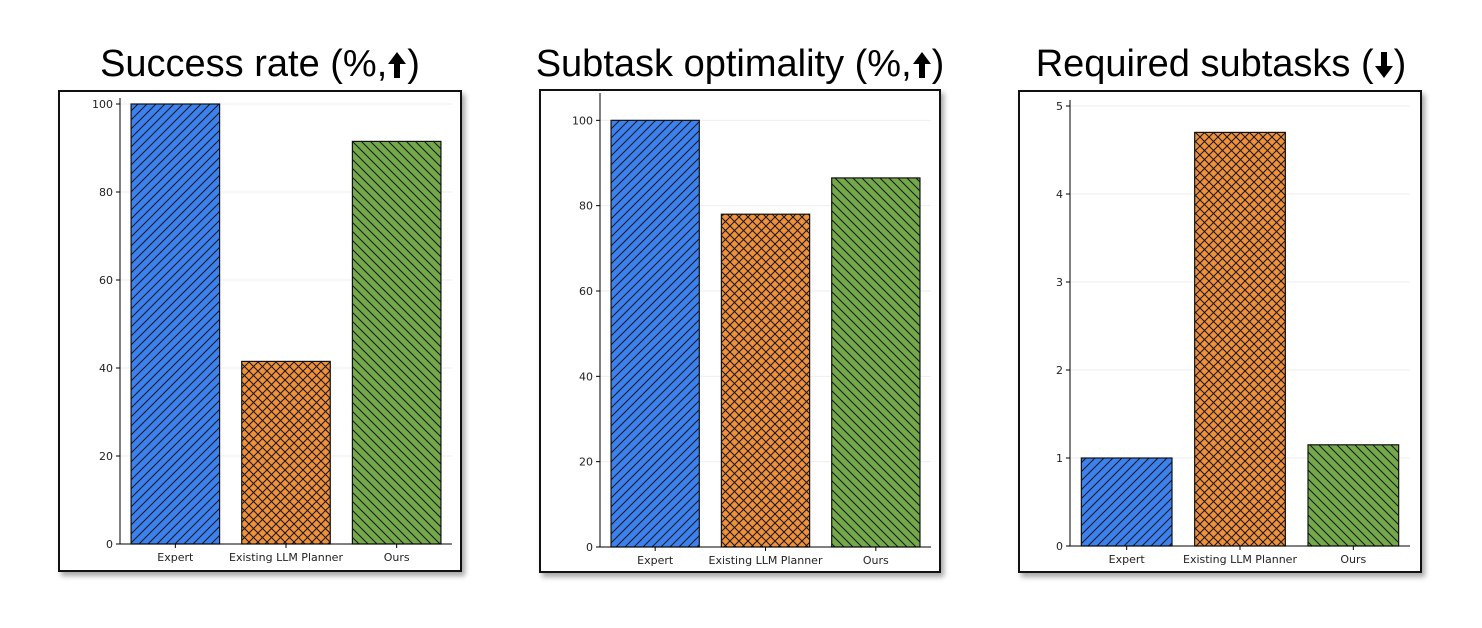  What do you see at coordinates (1059, 106) in the screenshot?
I see `y-tick-label: 5` at bounding box center [1059, 106].